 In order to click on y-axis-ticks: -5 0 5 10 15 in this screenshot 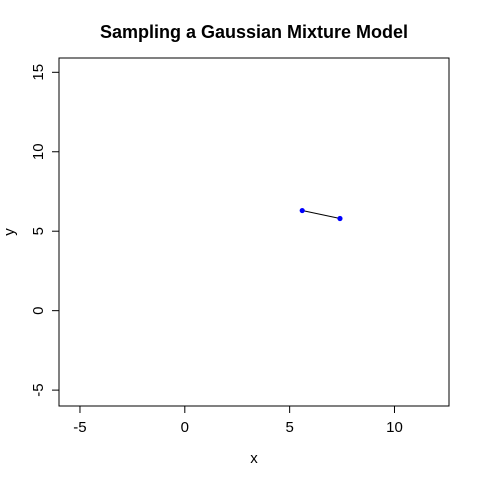, I will do `click(44, 230)`.